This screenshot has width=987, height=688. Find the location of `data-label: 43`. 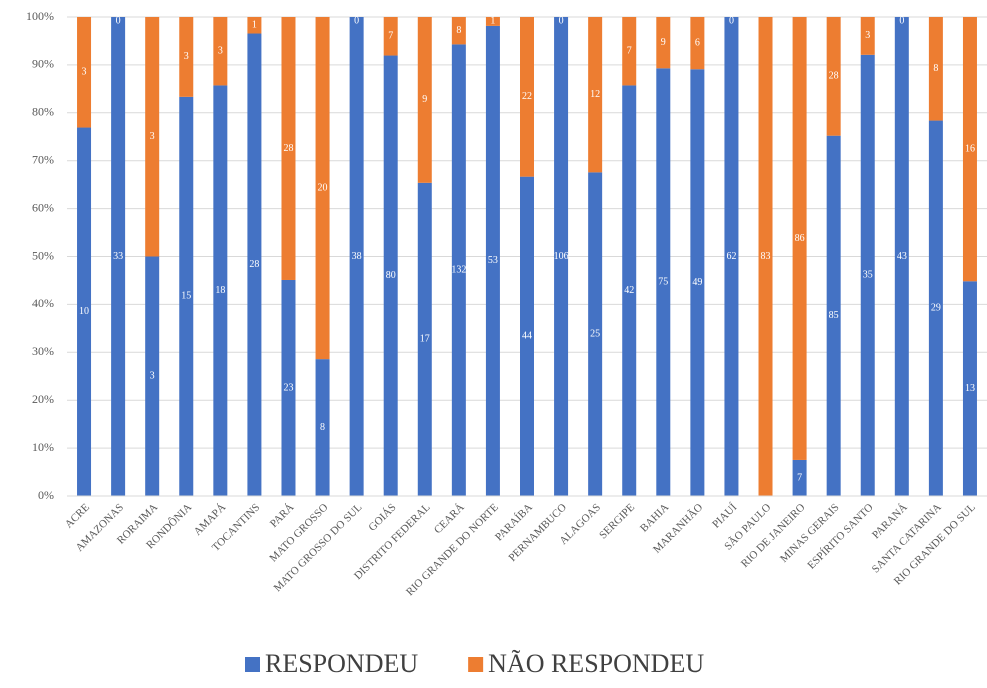

data-label: 43 is located at coordinates (902, 256).